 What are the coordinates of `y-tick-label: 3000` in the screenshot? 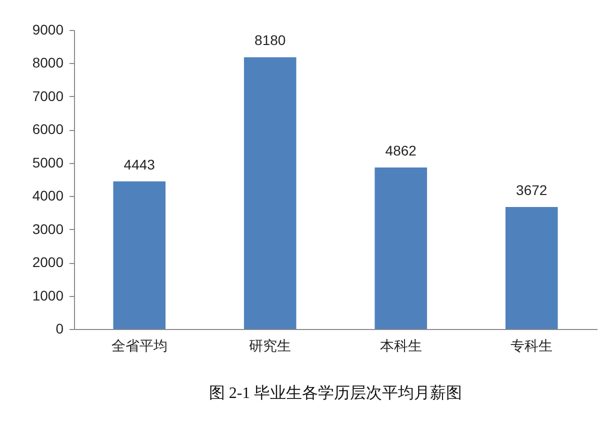 It's located at (48, 228).